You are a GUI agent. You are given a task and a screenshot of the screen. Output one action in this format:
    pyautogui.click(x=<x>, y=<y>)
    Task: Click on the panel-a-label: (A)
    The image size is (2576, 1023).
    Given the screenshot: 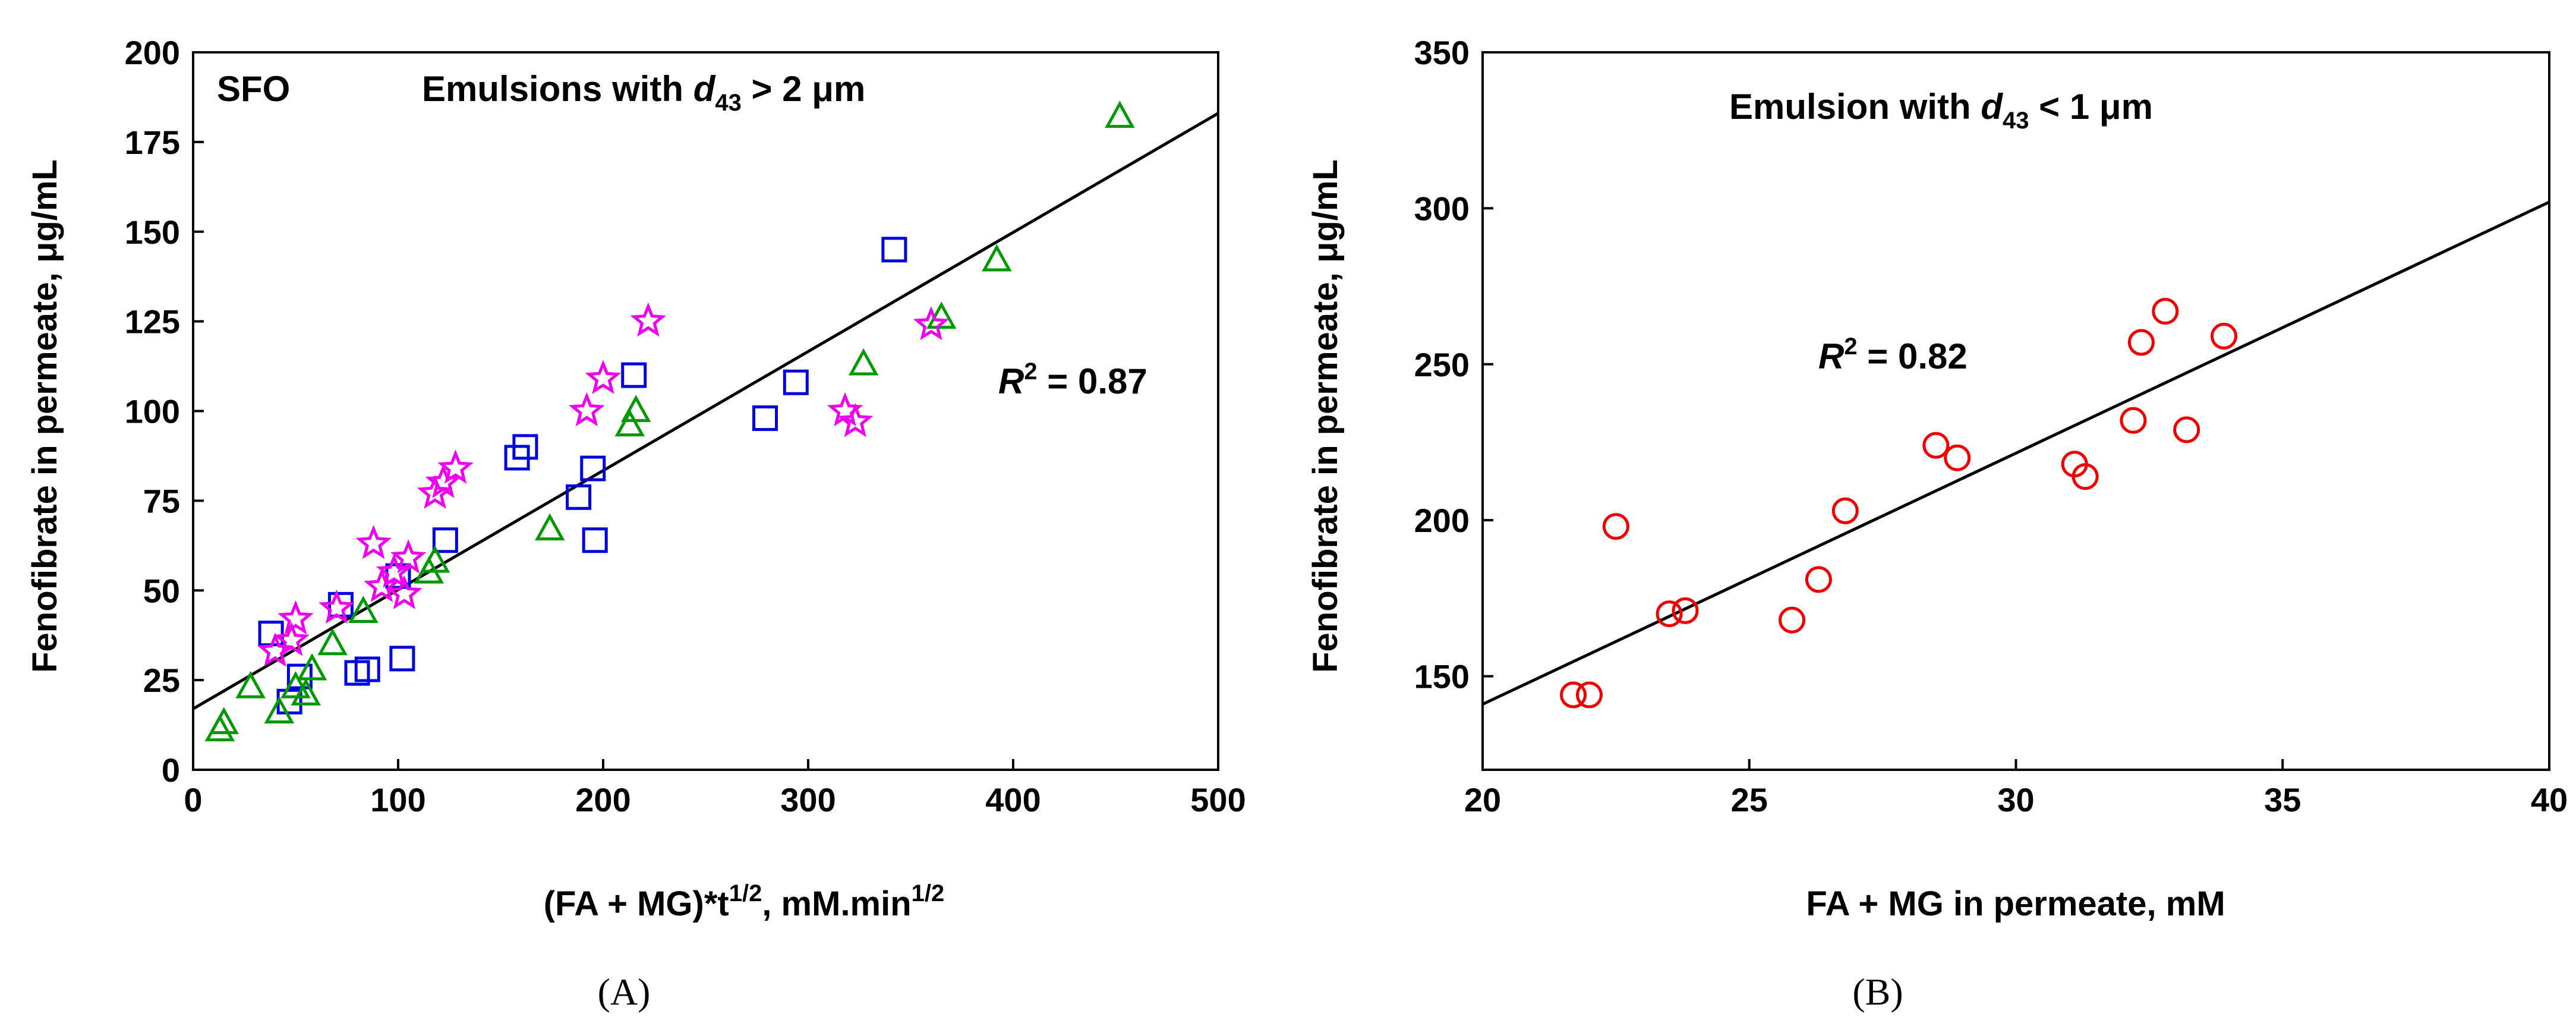 What is the action you would take?
    pyautogui.click(x=625, y=992)
    